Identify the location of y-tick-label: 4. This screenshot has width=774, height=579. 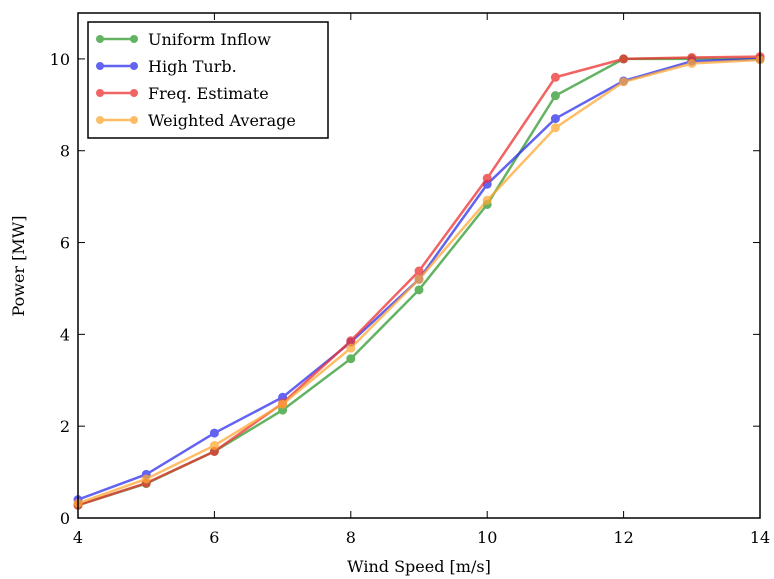
(65, 334).